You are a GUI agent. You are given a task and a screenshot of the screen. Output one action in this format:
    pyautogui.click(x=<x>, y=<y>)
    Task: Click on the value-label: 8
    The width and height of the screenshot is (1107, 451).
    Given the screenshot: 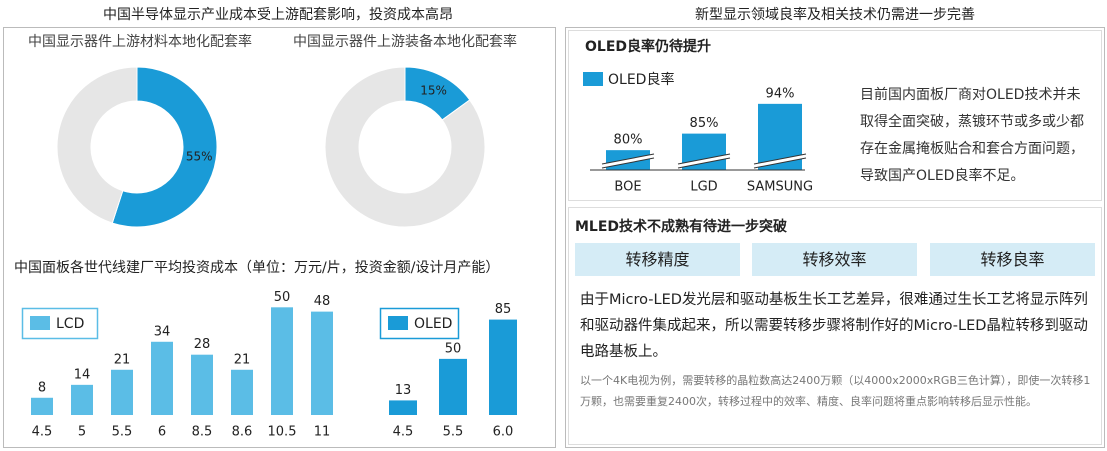 What is the action you would take?
    pyautogui.click(x=42, y=387)
    